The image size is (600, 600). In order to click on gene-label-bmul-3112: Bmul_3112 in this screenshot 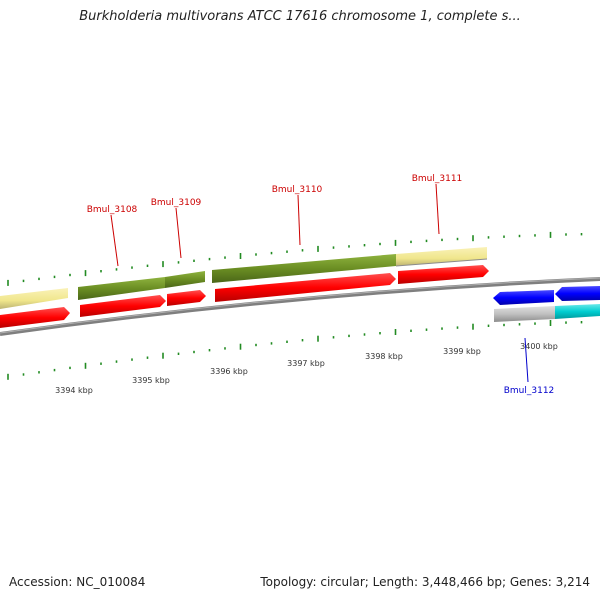, I will do `click(529, 391)`.